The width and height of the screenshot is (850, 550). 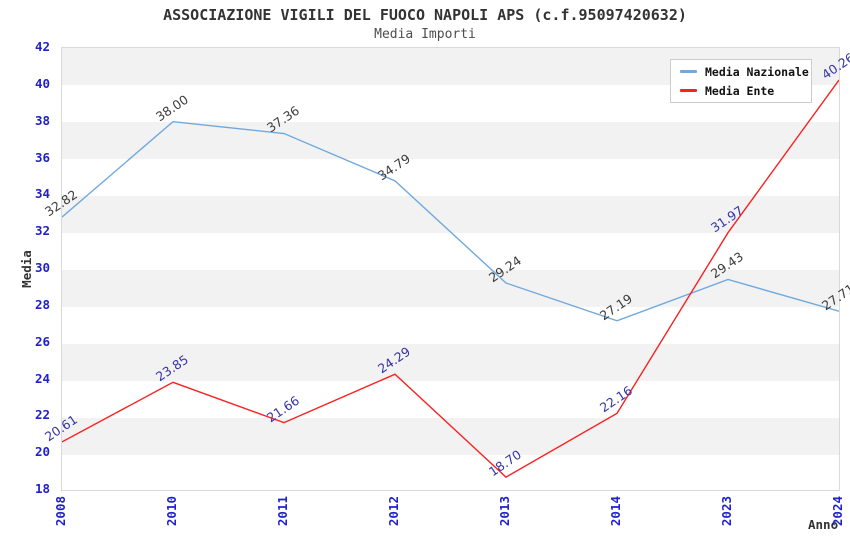 What do you see at coordinates (42, 194) in the screenshot?
I see `y-tick-label: 34` at bounding box center [42, 194].